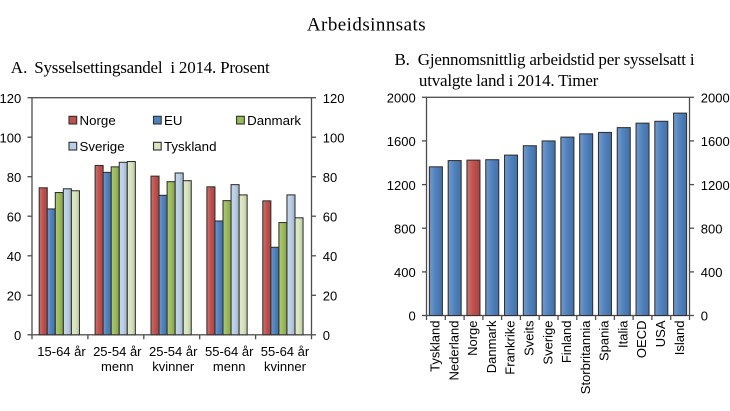 Image resolution: width=730 pixels, height=411 pixels. Describe the element at coordinates (366, 25) in the screenshot. I see `svg-text: Arbeidsinnsats` at that location.